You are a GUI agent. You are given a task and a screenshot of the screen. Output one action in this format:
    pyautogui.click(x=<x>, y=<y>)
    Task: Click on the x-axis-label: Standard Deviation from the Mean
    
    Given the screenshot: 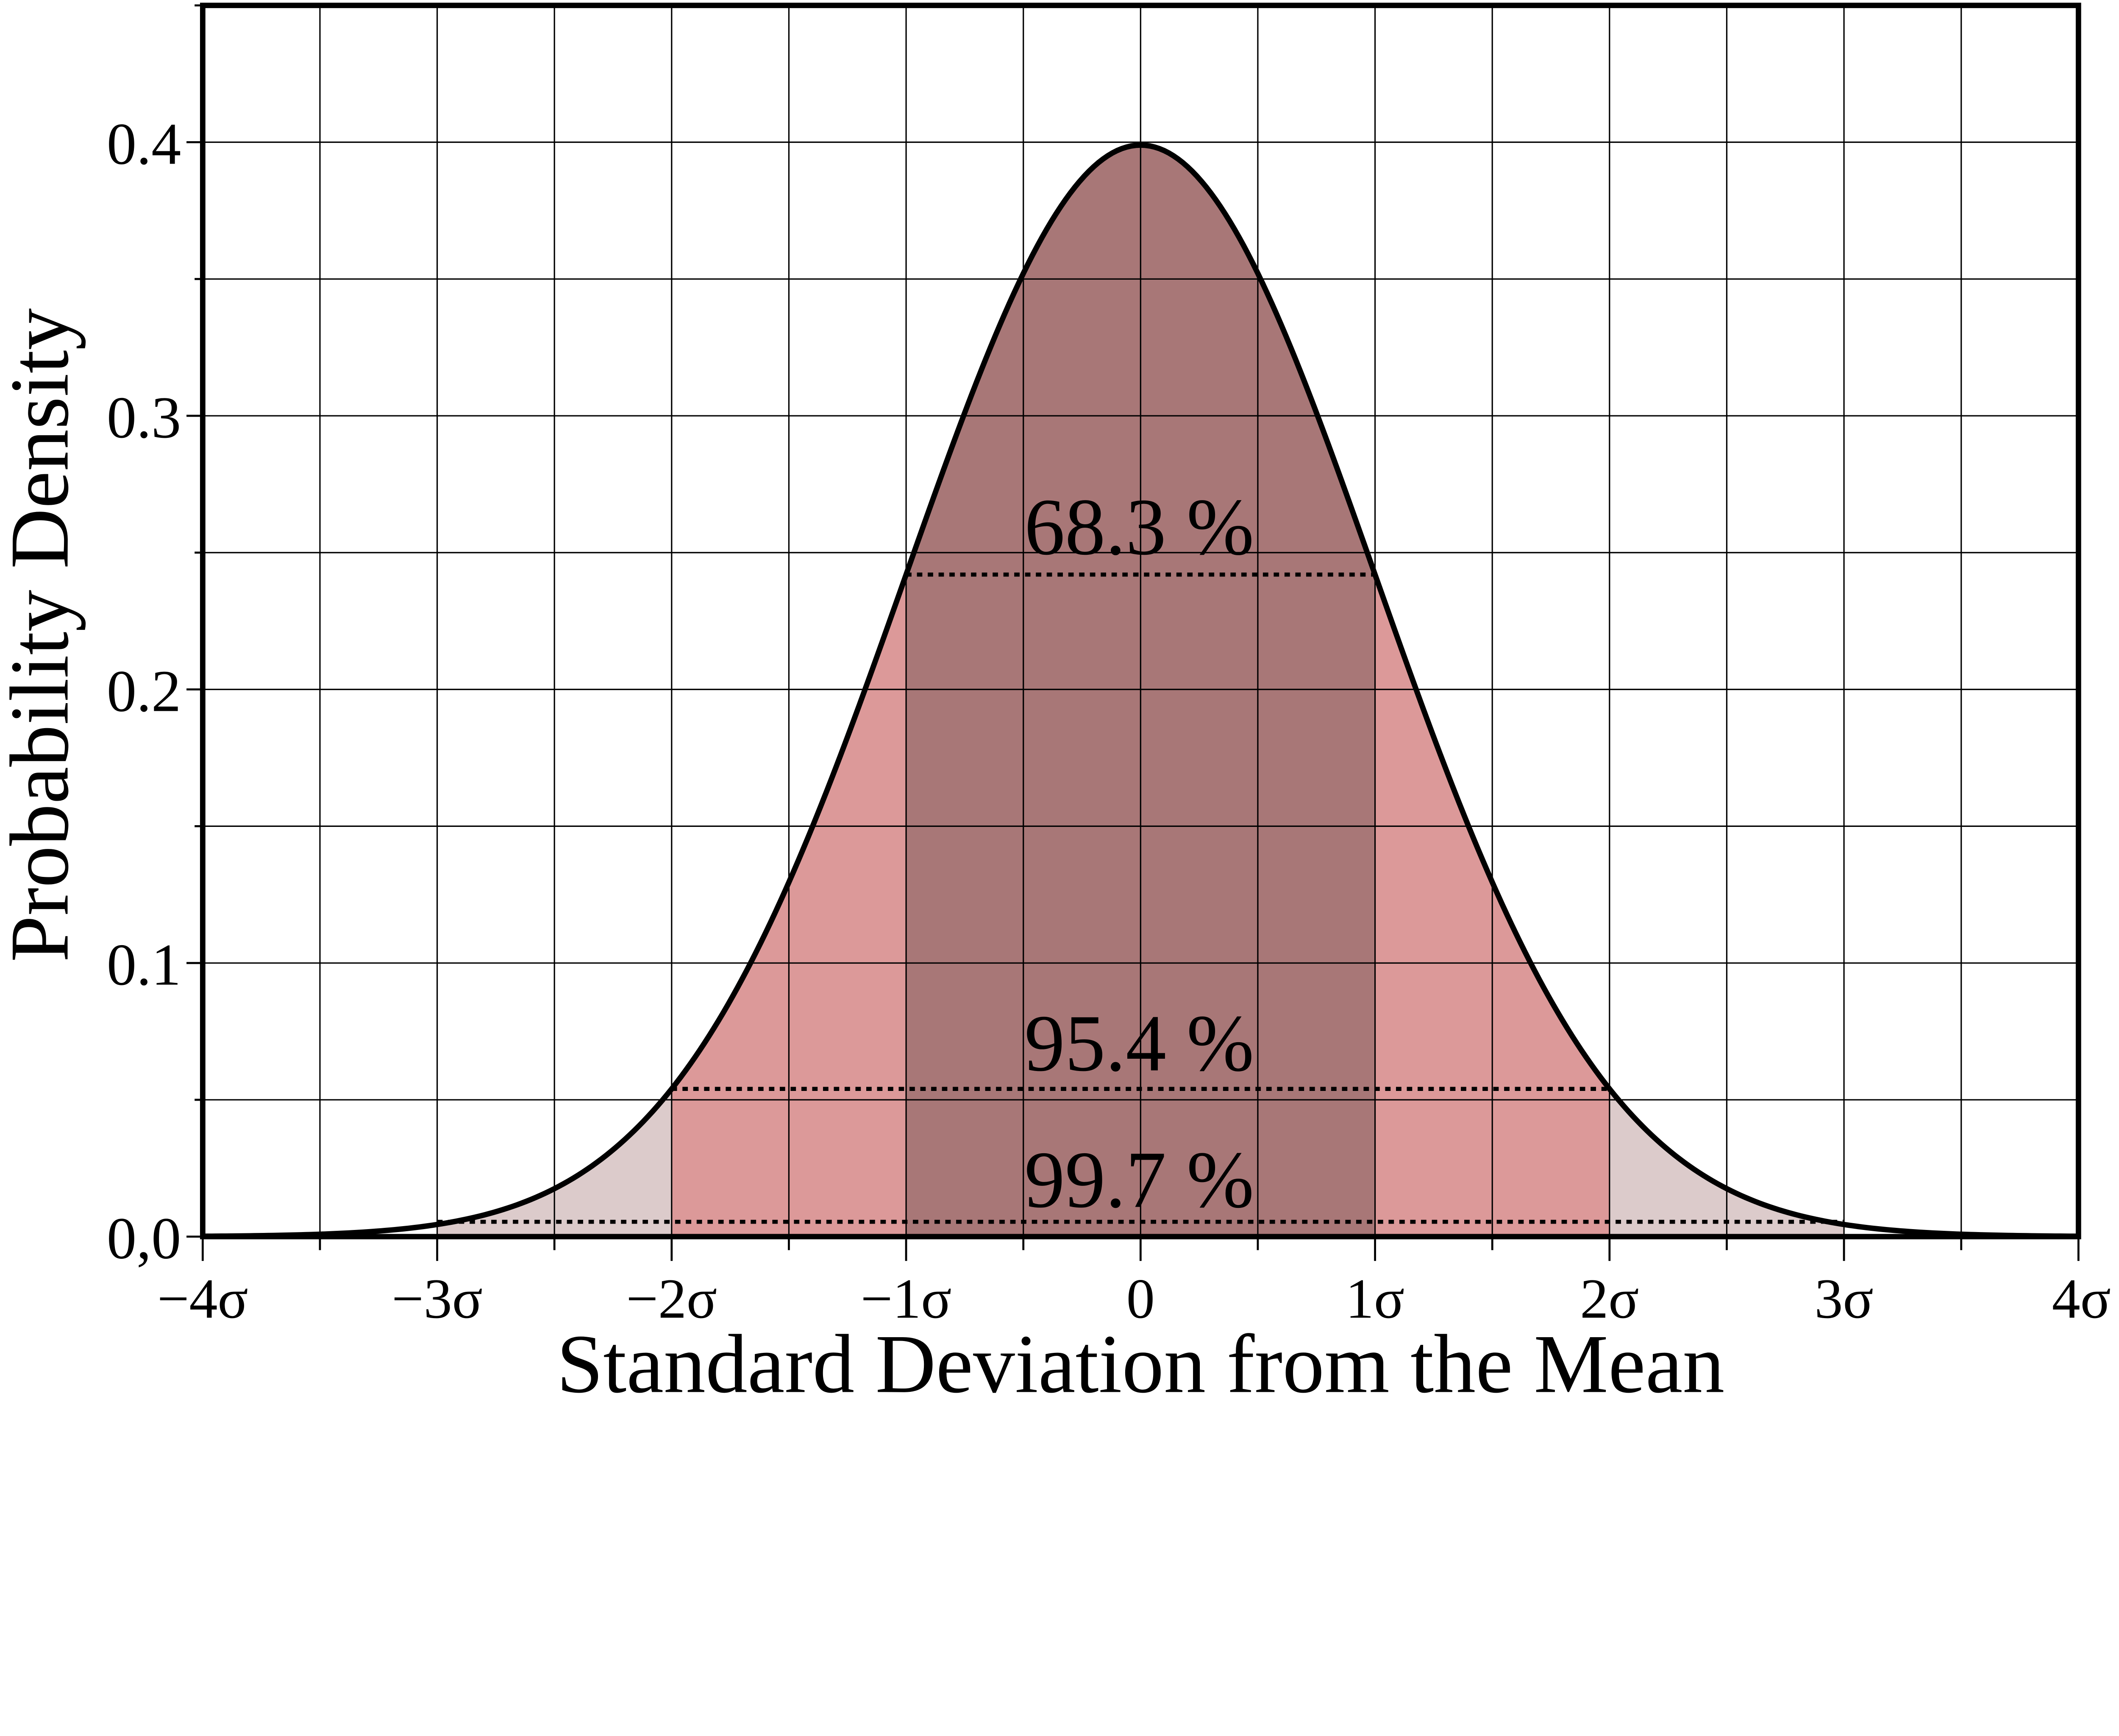 What is the action you would take?
    pyautogui.click(x=1140, y=1363)
    